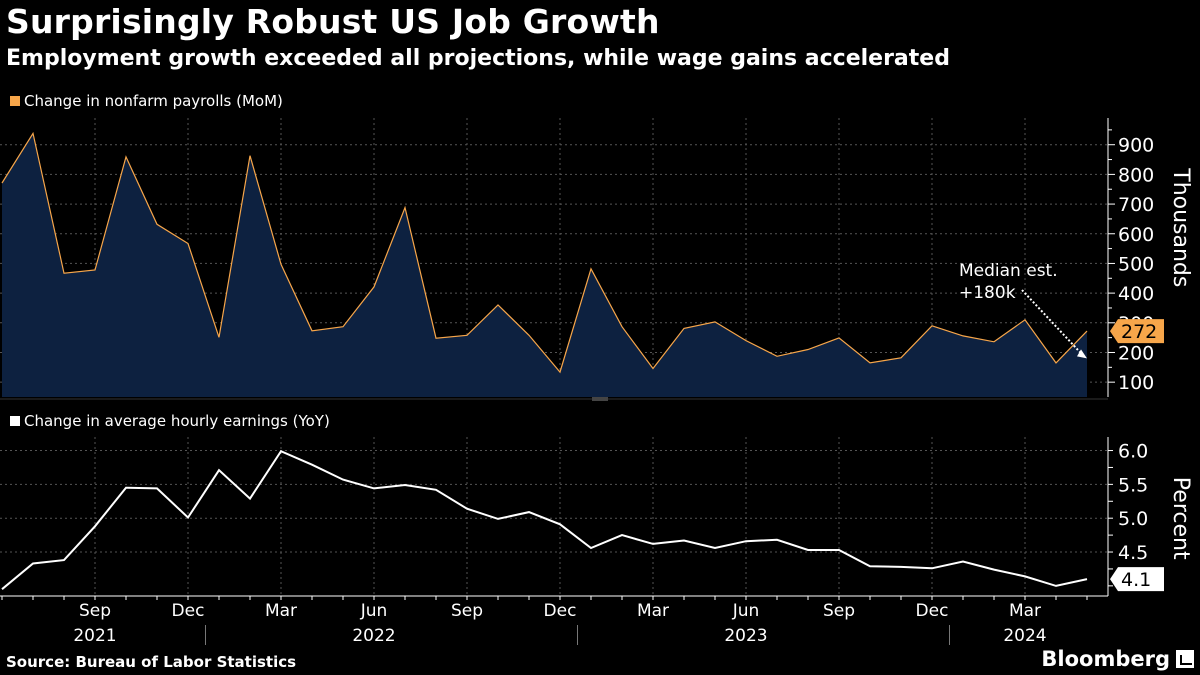 This screenshot has width=1200, height=675. Describe the element at coordinates (374, 611) in the screenshot. I see `x-tick-label-2022-06: Jun` at that location.